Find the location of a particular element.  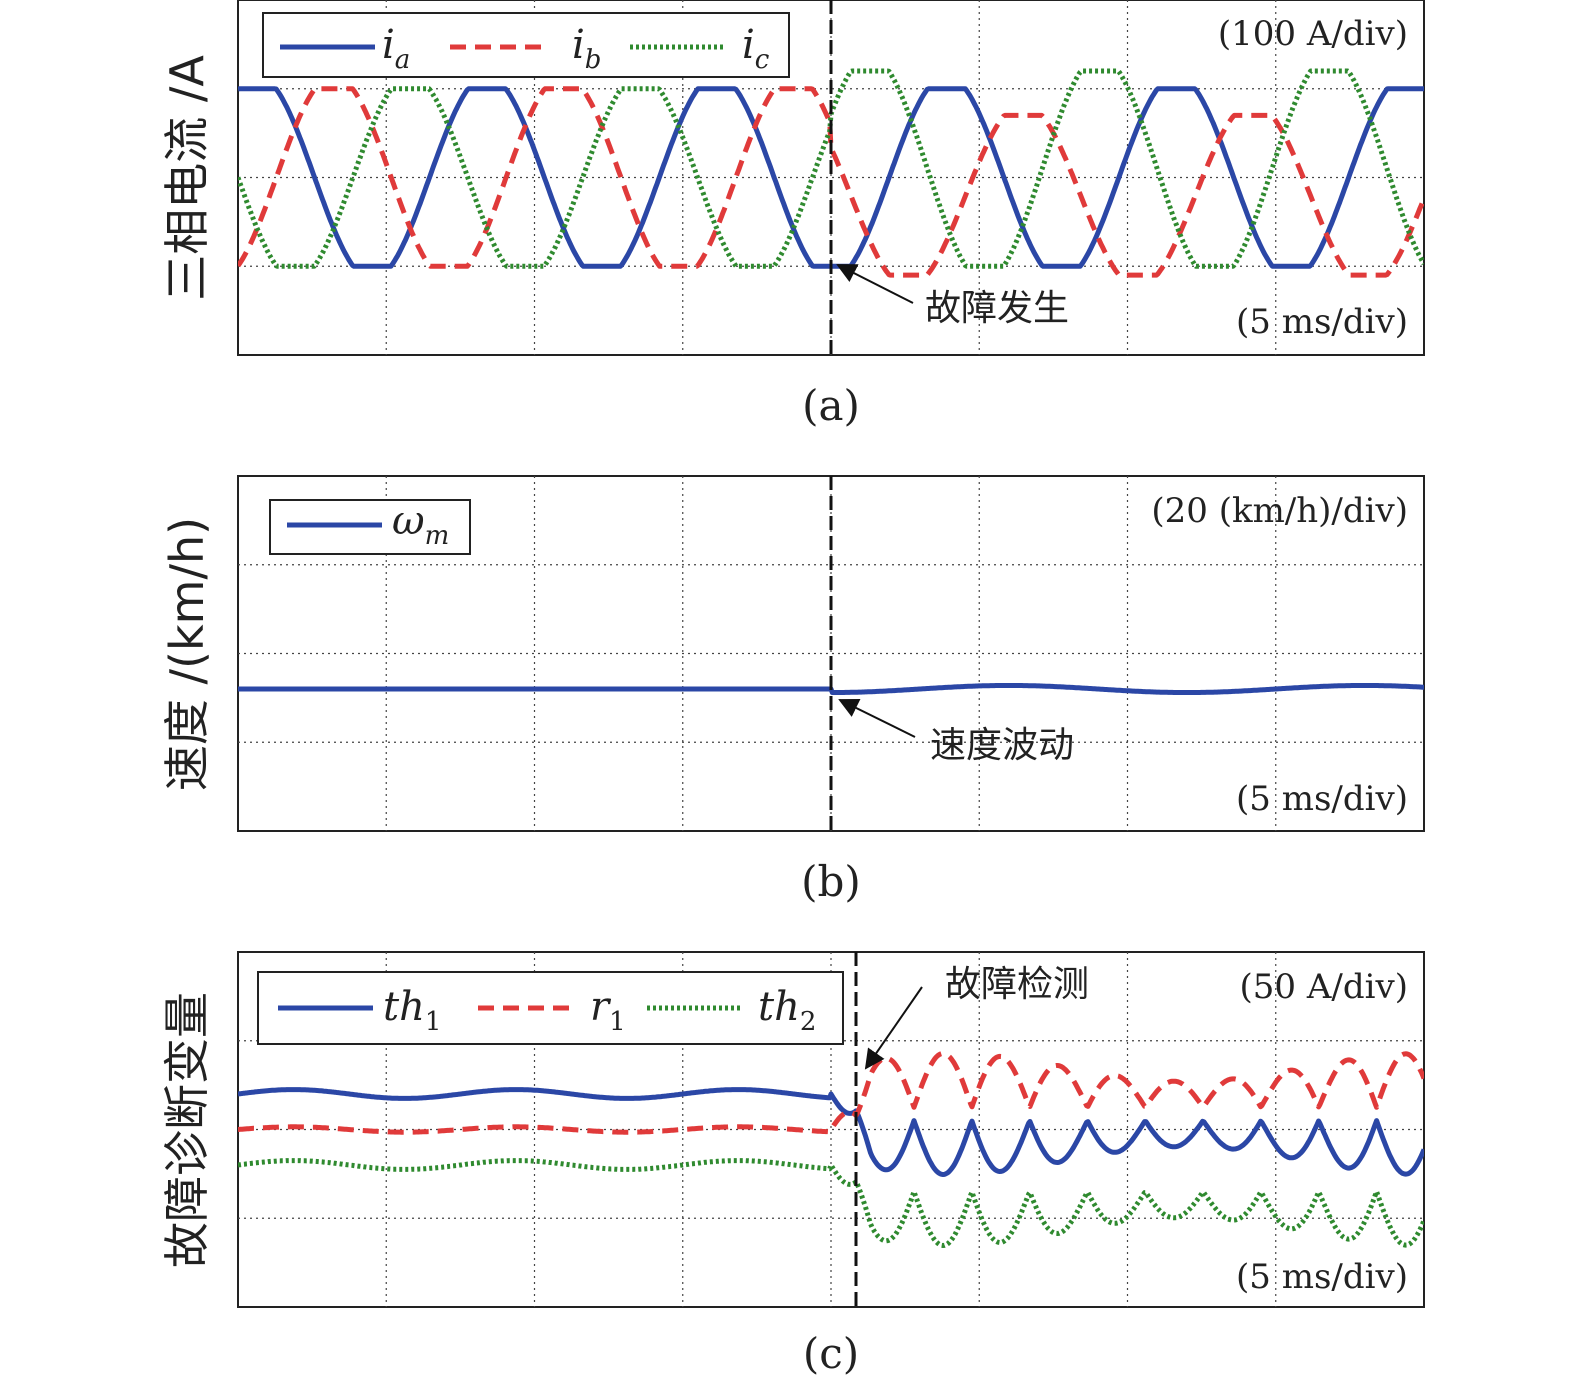

scale-label-a: (100 A/div) is located at coordinates (1313, 34).